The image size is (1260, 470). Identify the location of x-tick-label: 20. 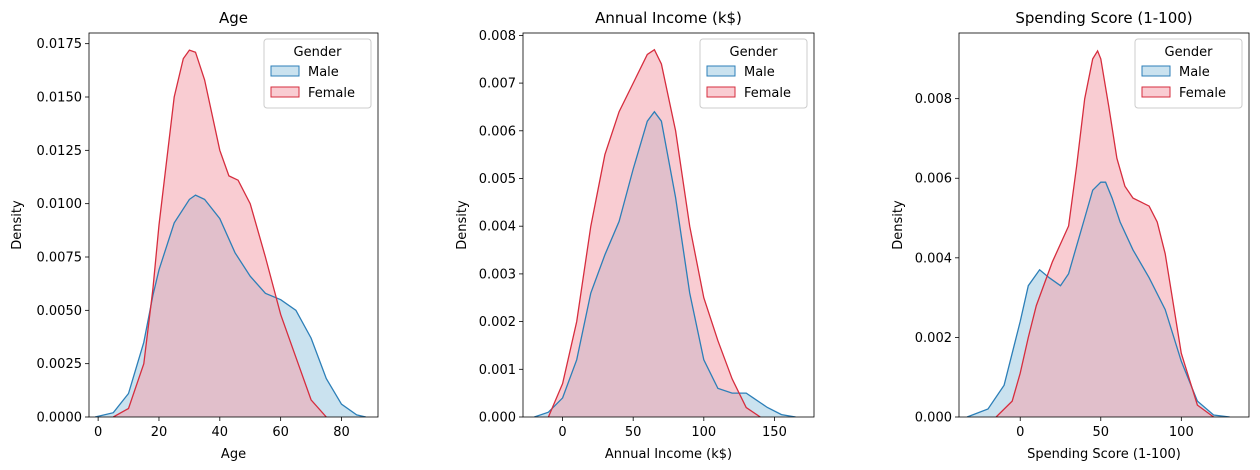
(159, 432).